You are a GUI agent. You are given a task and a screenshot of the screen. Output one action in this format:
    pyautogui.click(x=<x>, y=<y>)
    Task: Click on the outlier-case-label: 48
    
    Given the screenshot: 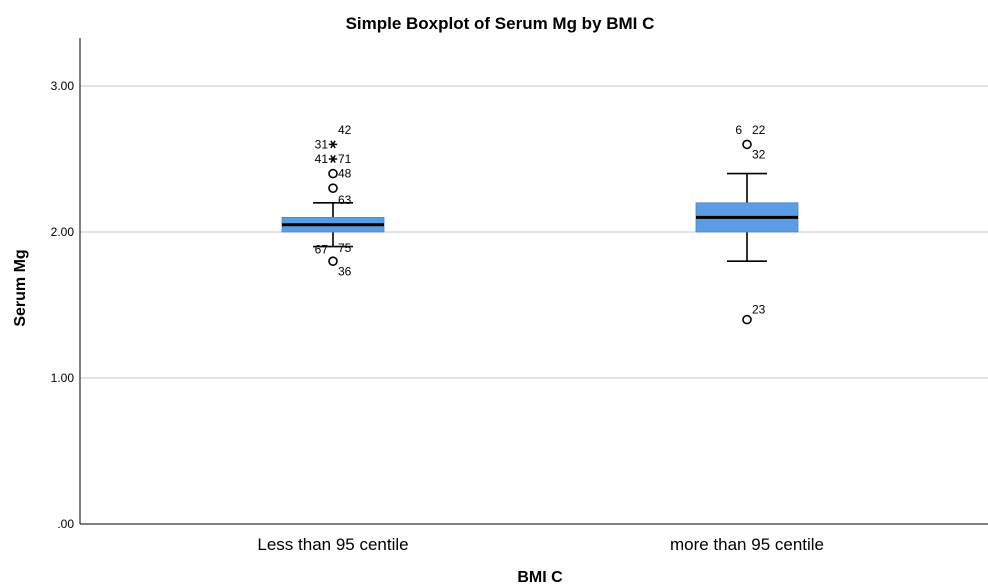 What is the action you would take?
    pyautogui.click(x=345, y=174)
    